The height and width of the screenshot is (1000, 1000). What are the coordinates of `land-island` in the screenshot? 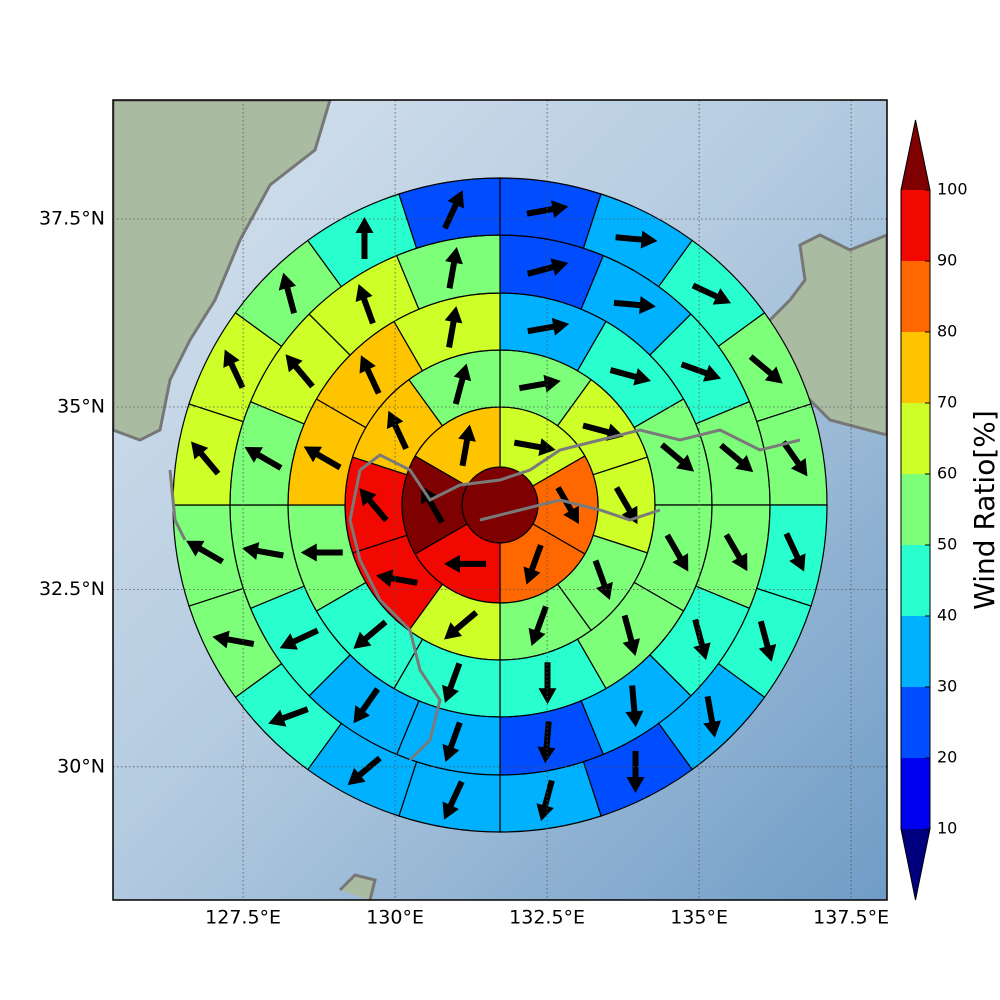 It's located at (357, 886).